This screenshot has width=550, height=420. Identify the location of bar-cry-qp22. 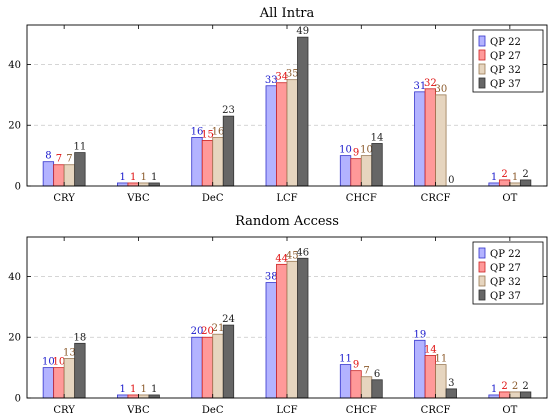
(48, 174).